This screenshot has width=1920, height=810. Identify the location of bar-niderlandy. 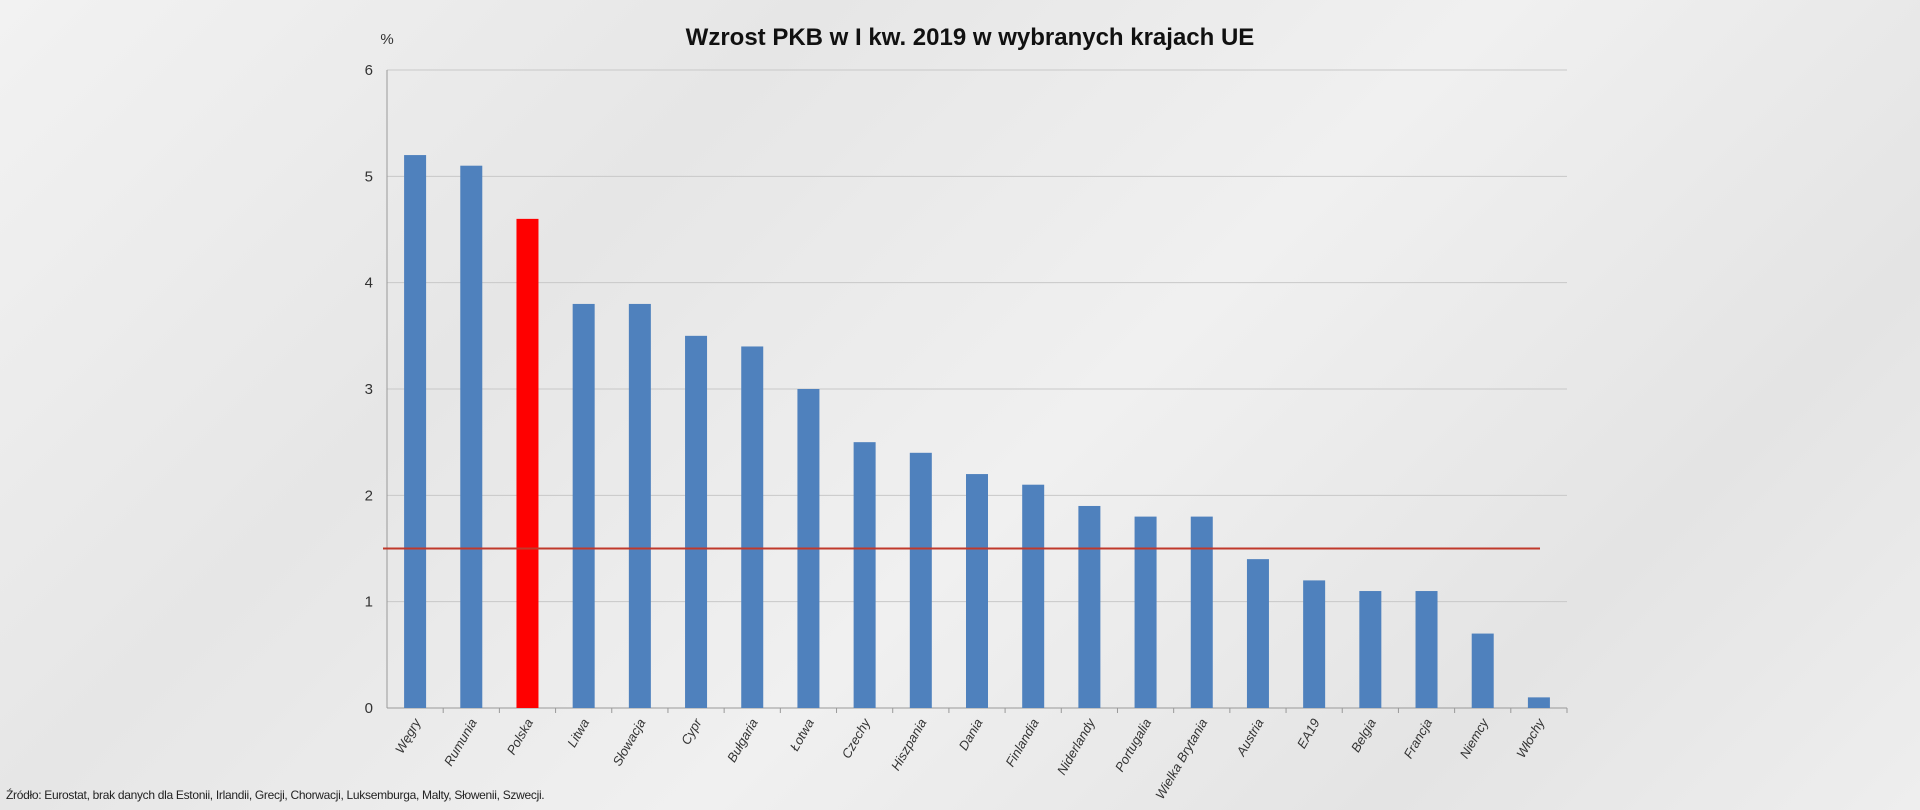
(1089, 606).